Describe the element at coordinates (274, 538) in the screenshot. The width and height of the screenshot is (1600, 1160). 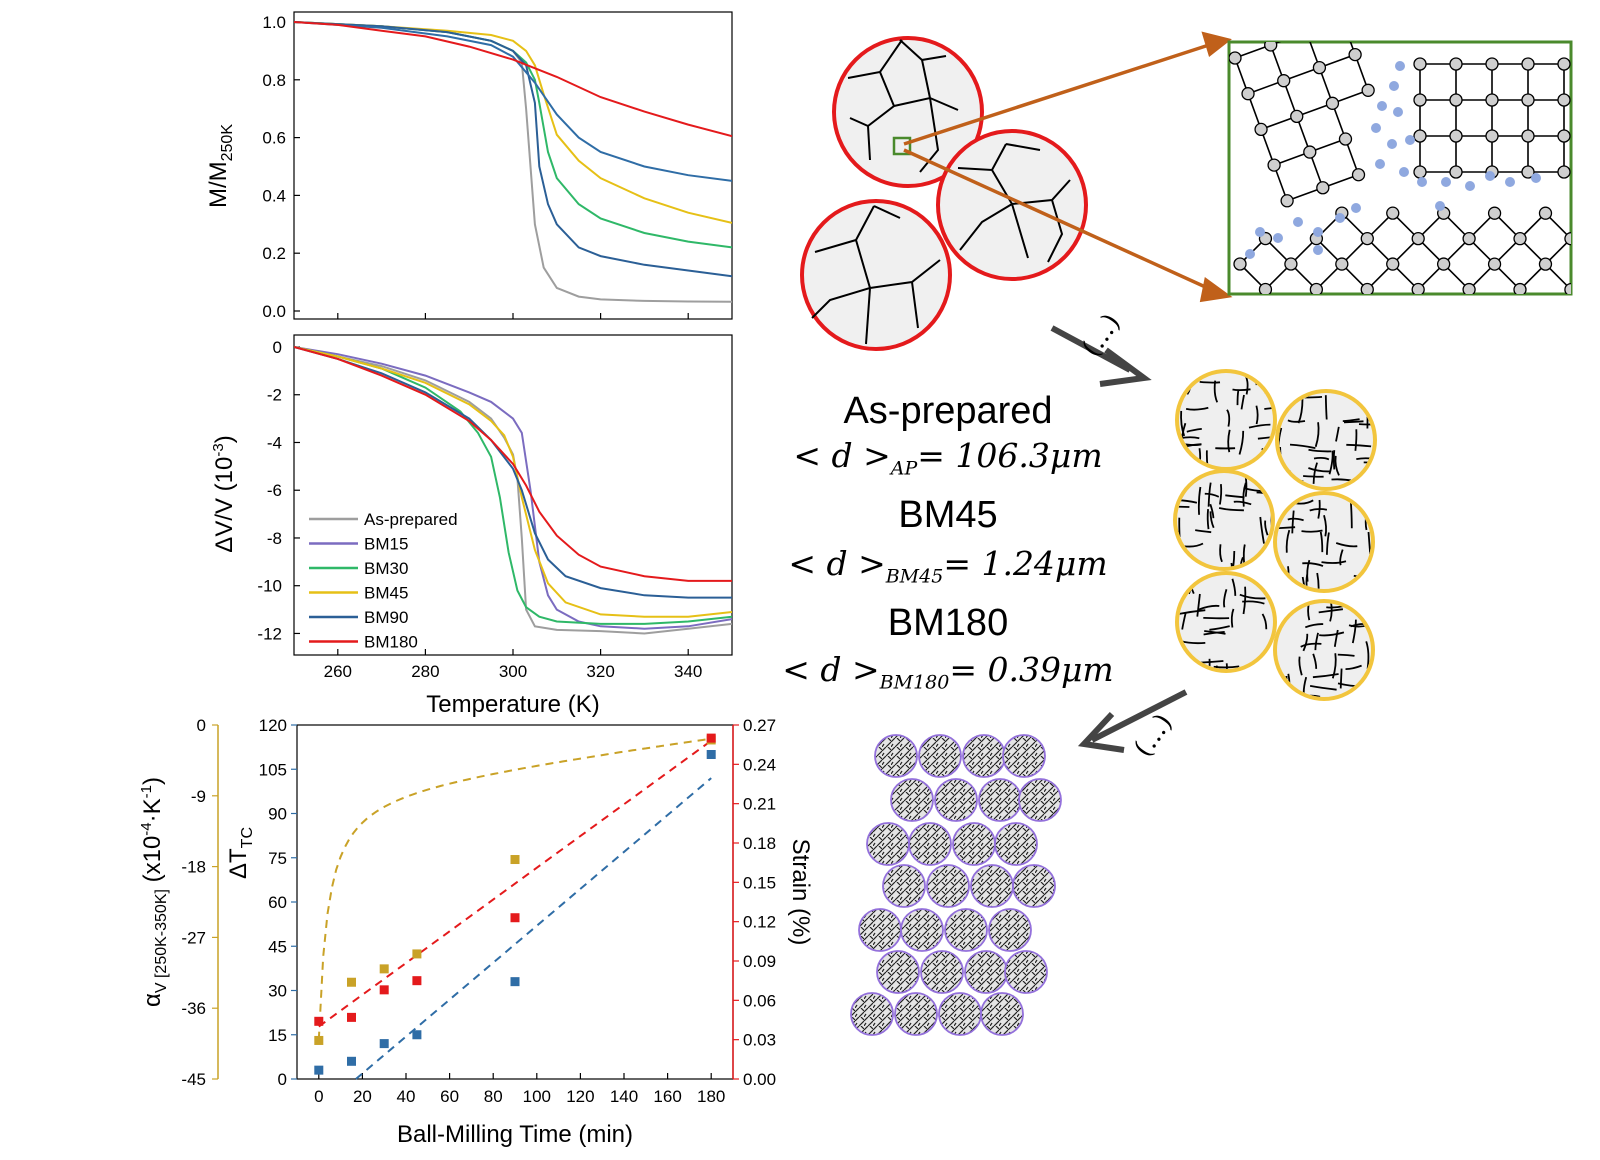
I see `b-ytick-label-4: -8` at that location.